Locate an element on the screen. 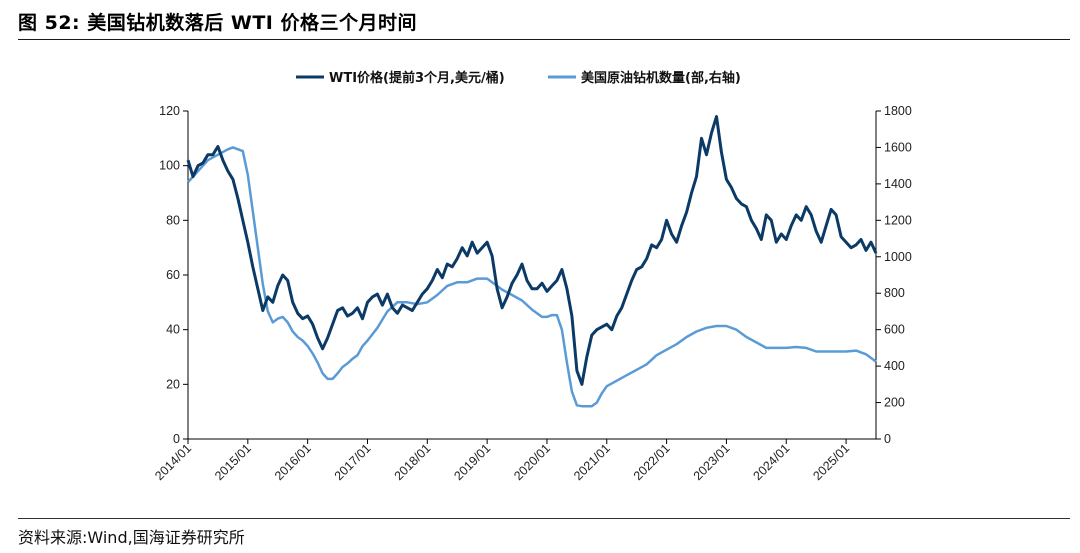 The width and height of the screenshot is (1080, 553). x-tick-label: 2015/01 is located at coordinates (233, 462).